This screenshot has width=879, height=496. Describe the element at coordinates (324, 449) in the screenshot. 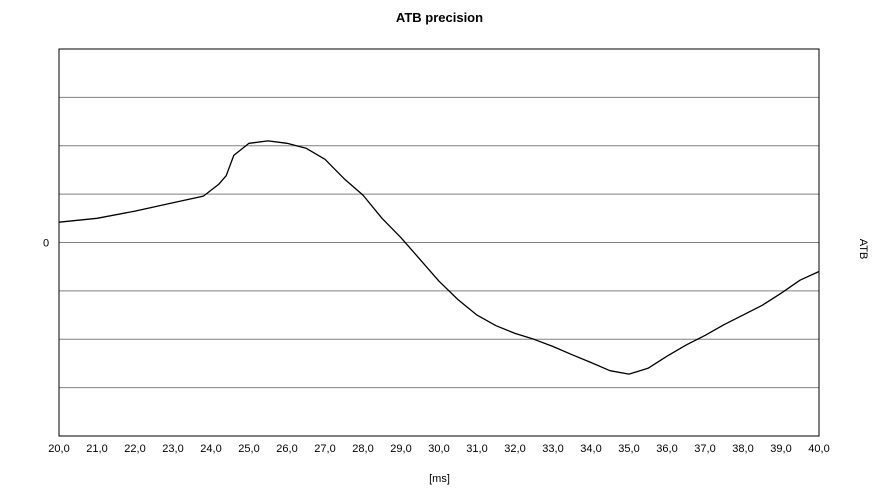

I see `x-tick-label: 27,0` at that location.